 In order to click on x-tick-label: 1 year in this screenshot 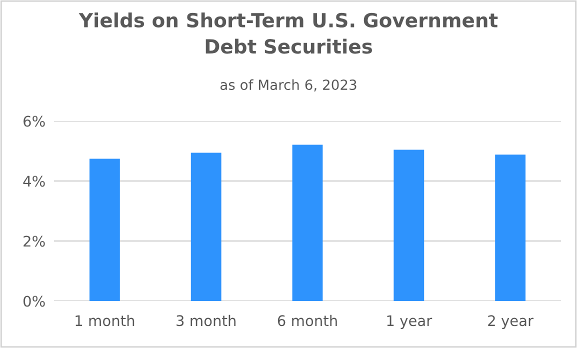, I will do `click(409, 322)`.